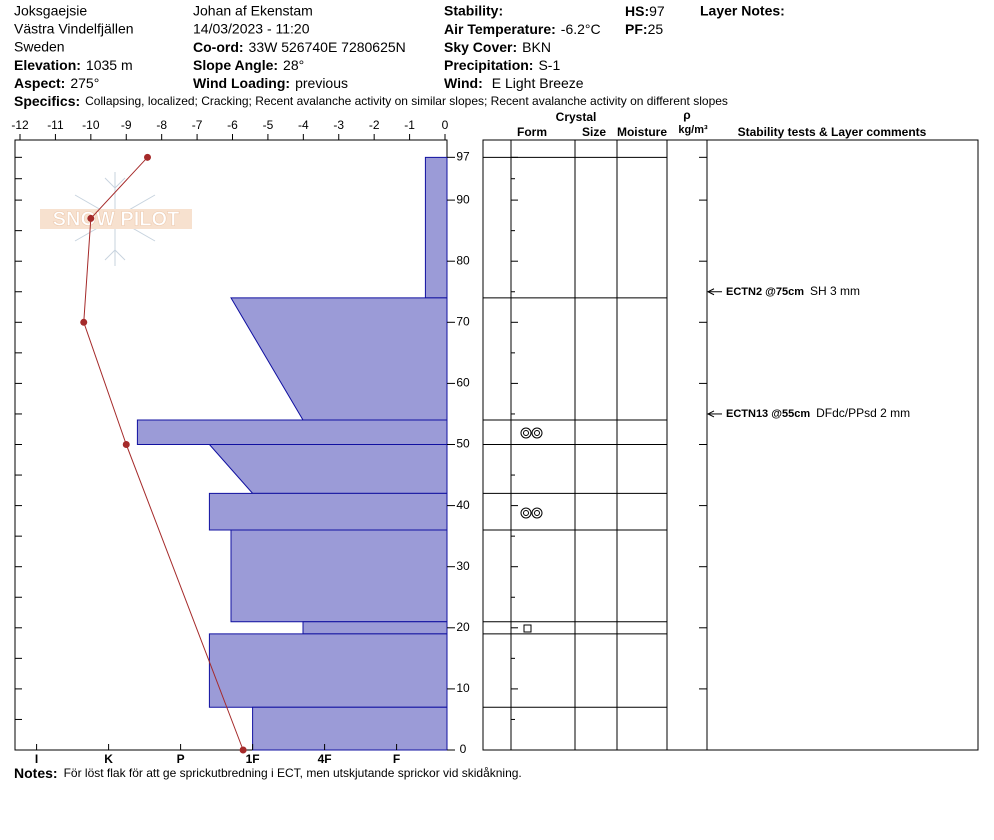  What do you see at coordinates (463, 627) in the screenshot?
I see `y-tick-label: 20` at bounding box center [463, 627].